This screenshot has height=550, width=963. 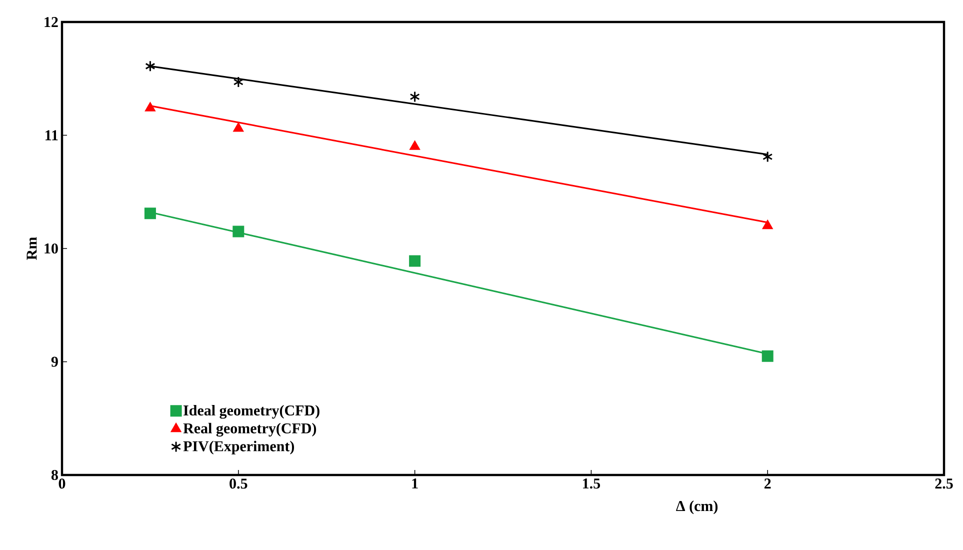 What do you see at coordinates (767, 483) in the screenshot?
I see `x-tick-label: 2` at bounding box center [767, 483].